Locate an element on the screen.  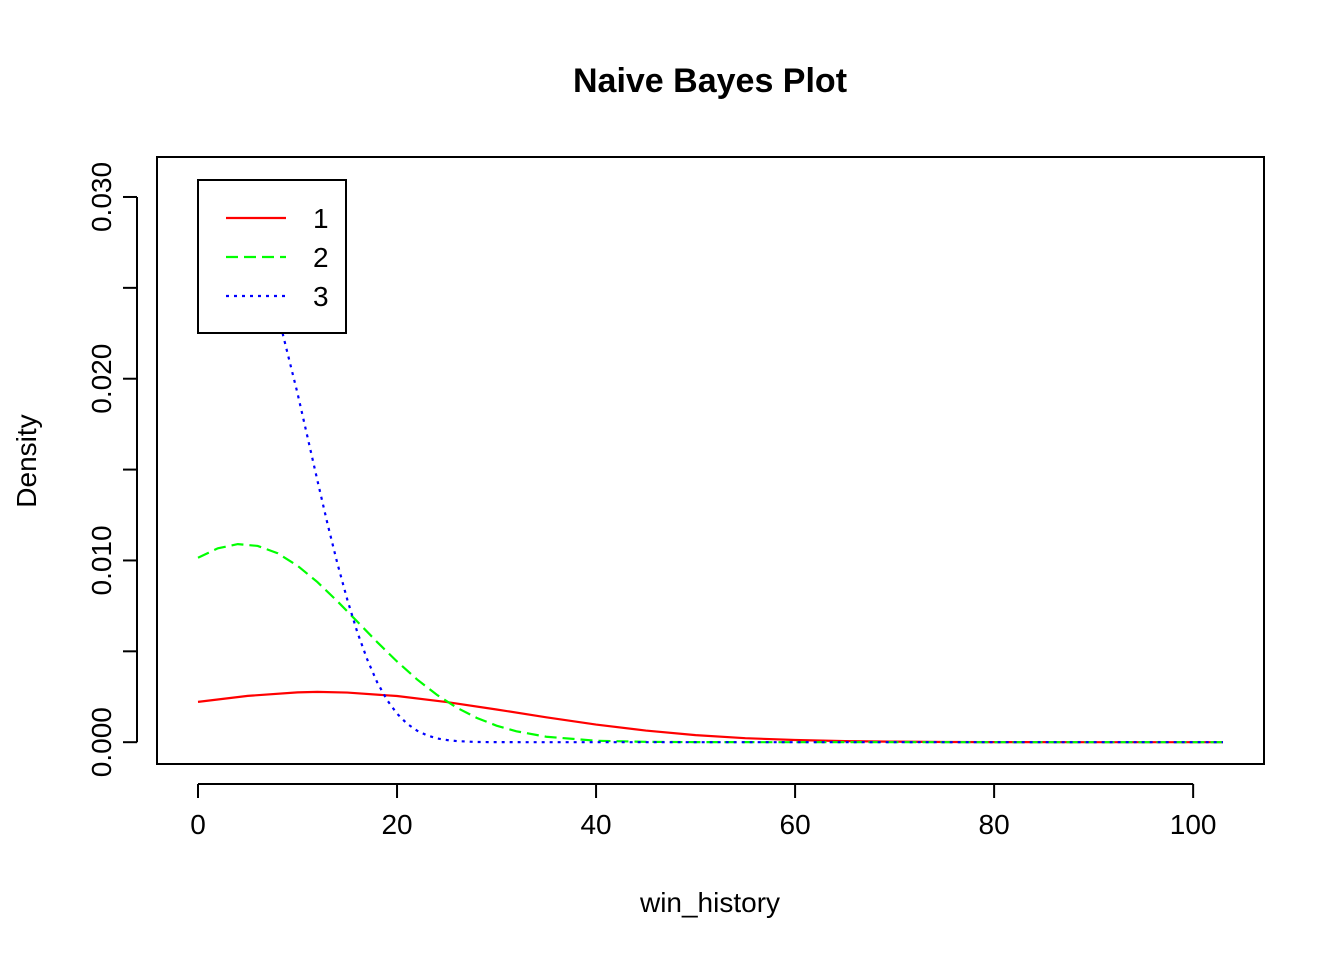
y-tick-label: 0.030 is located at coordinates (101, 197).